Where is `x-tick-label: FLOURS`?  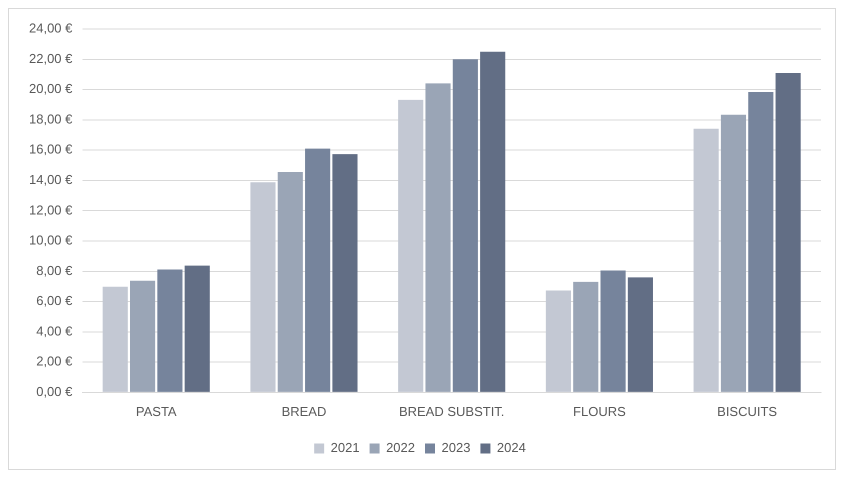
x-tick-label: FLOURS is located at coordinates (599, 411).